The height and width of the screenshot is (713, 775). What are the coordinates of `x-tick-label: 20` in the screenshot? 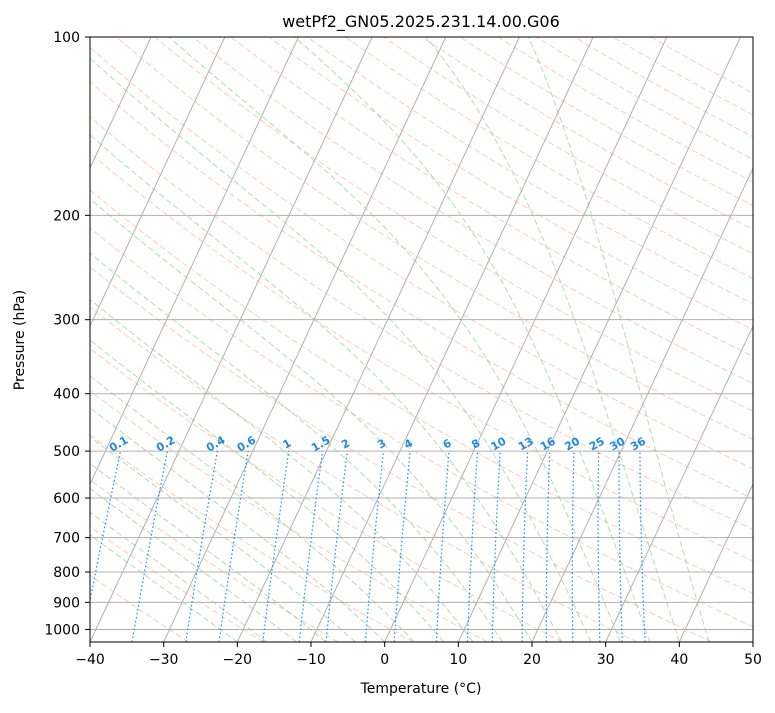 It's located at (532, 660).